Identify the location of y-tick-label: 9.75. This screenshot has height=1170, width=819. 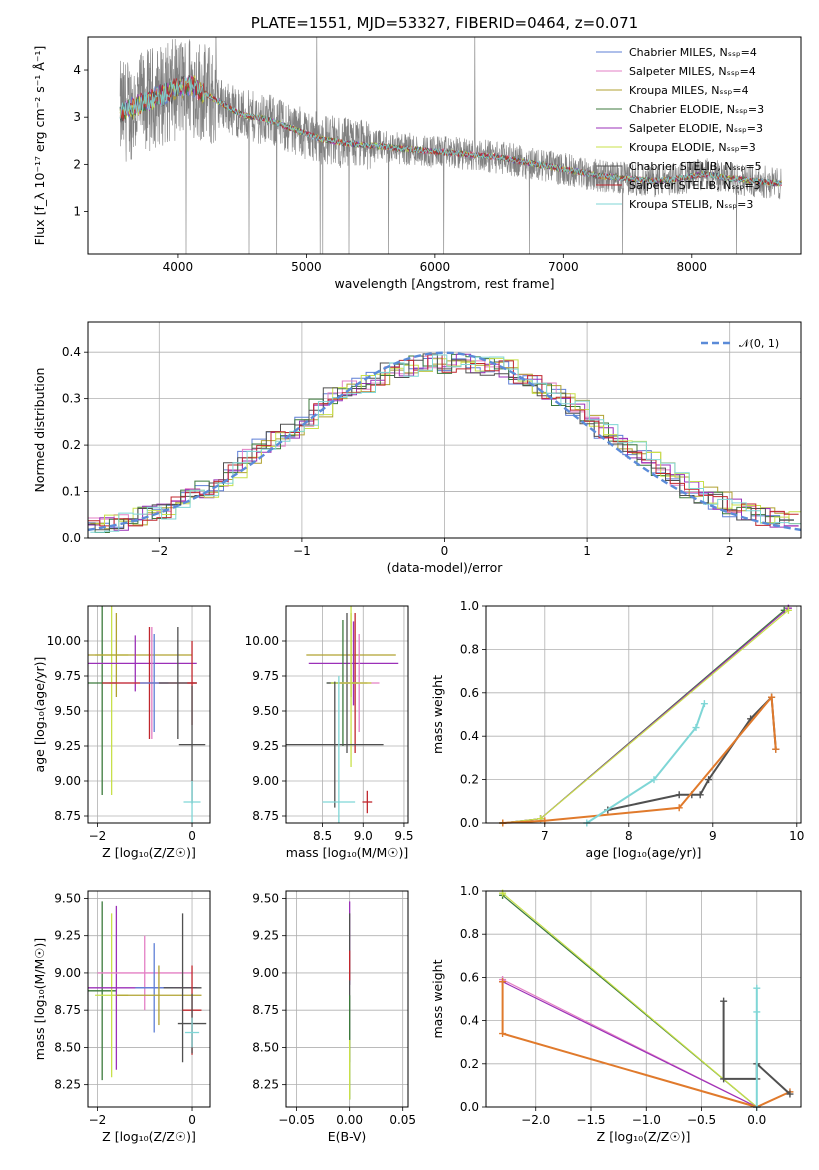
(265, 676).